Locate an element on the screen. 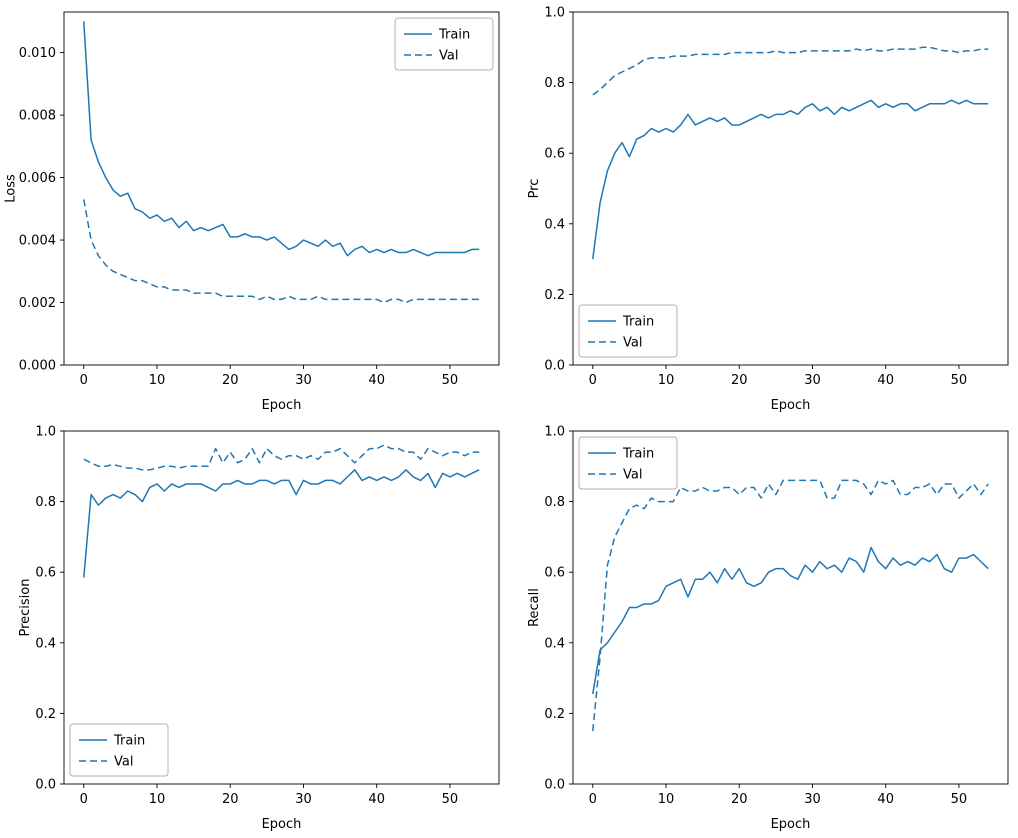 This screenshot has width=1018, height=838. y-axis-label: Prc is located at coordinates (534, 189).